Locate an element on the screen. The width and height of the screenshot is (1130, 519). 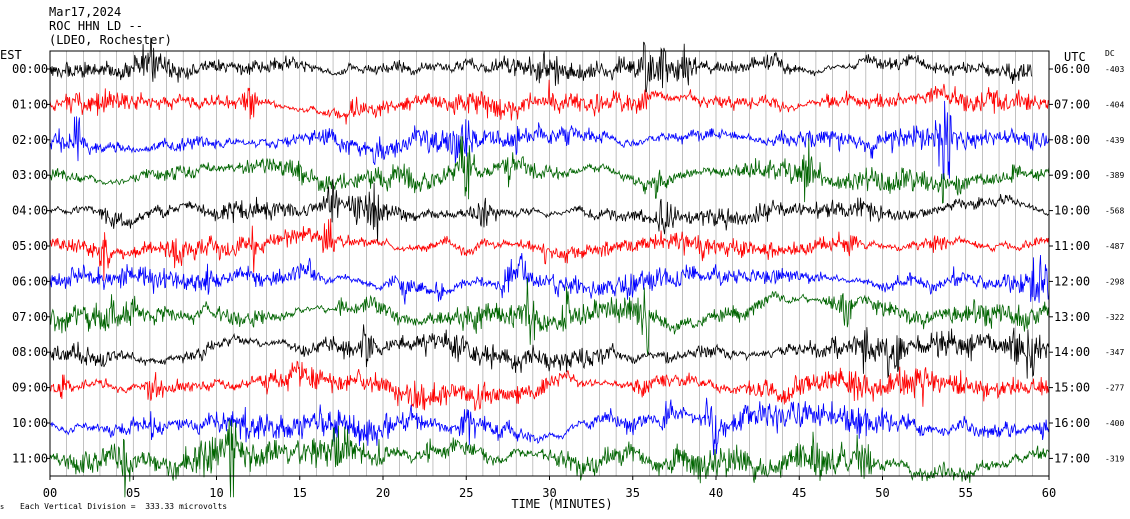
x-axis-title: TIME (MINUTES) is located at coordinates (561, 504).